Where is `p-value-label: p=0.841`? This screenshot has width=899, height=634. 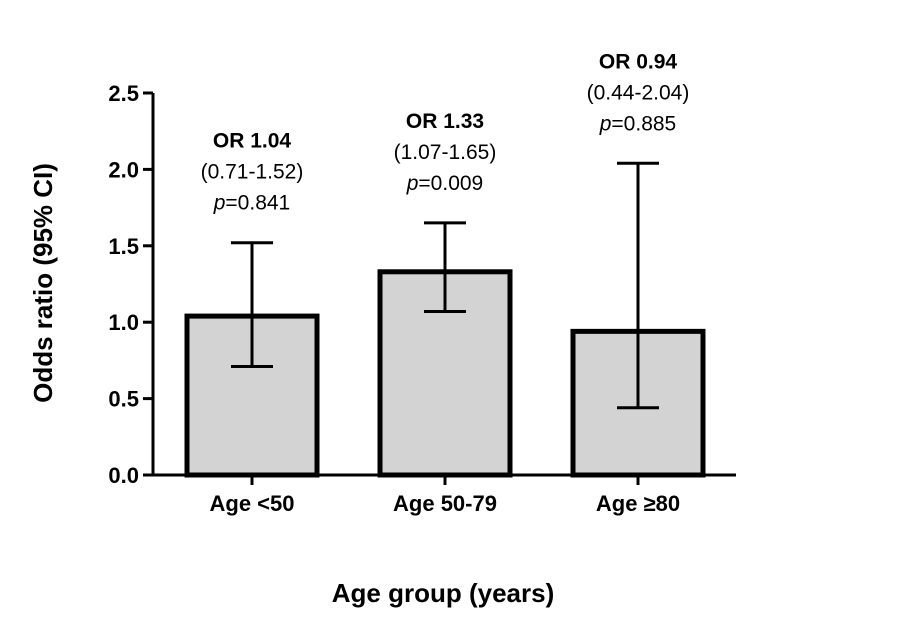 p-value-label: p=0.841 is located at coordinates (252, 203).